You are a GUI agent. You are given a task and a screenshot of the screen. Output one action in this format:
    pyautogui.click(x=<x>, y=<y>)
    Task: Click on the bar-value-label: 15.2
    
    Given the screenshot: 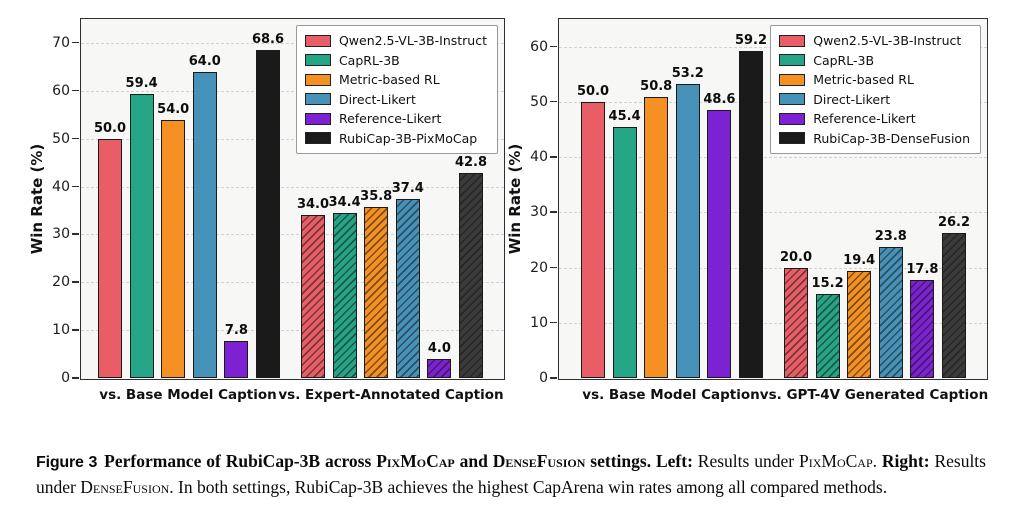 What is the action you would take?
    pyautogui.click(x=827, y=284)
    